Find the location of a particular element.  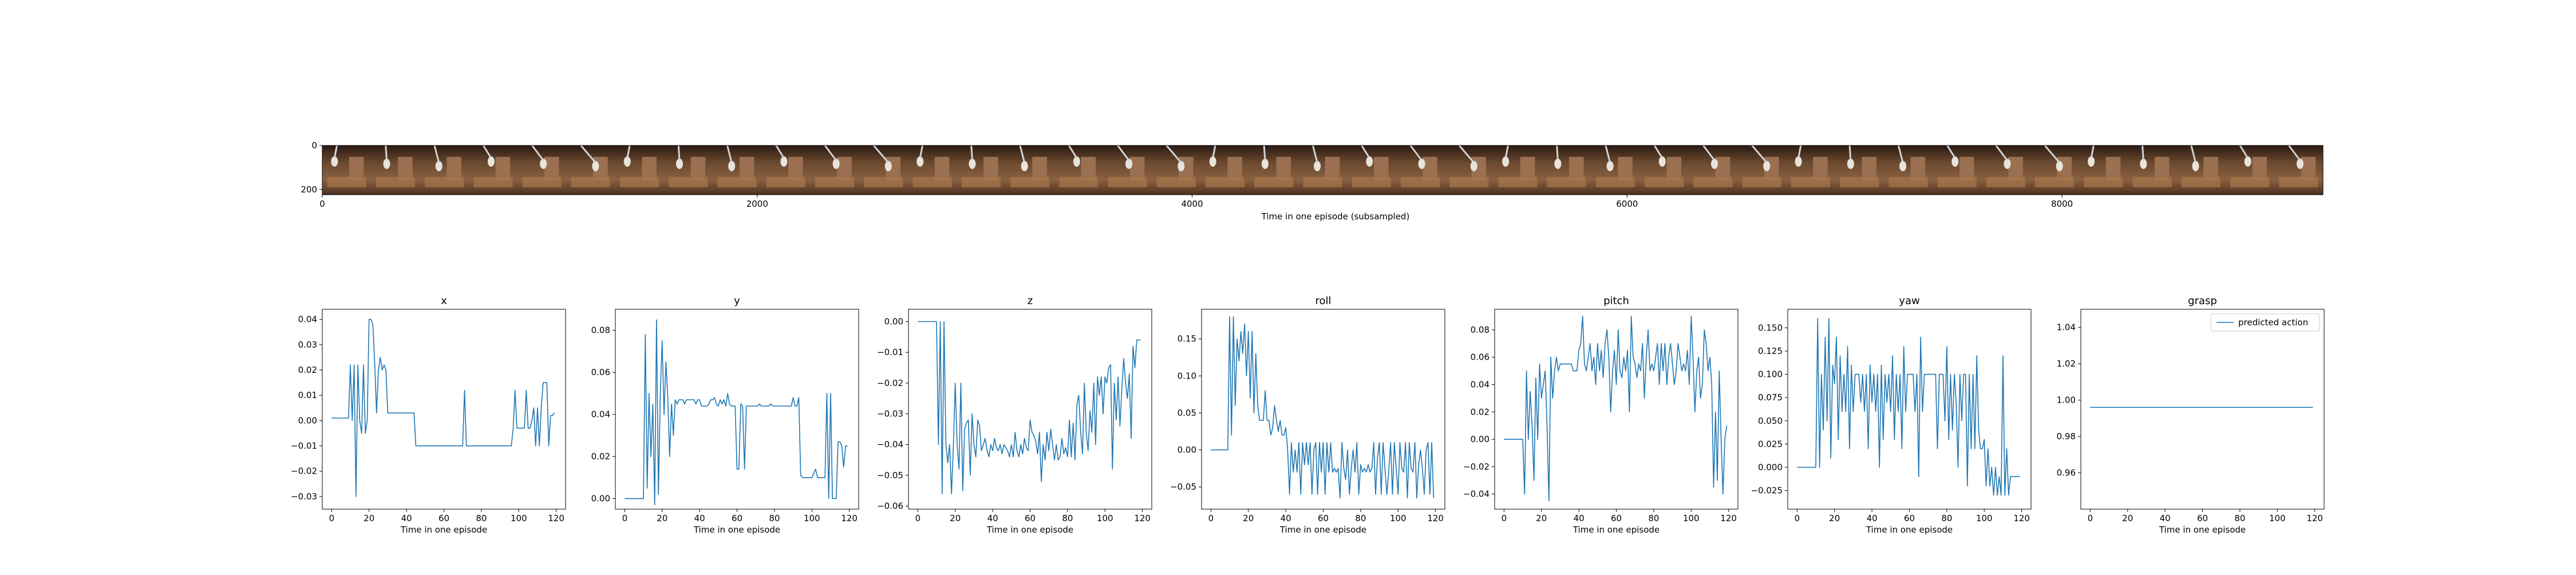

ytick-label: 0.075 is located at coordinates (1770, 398).